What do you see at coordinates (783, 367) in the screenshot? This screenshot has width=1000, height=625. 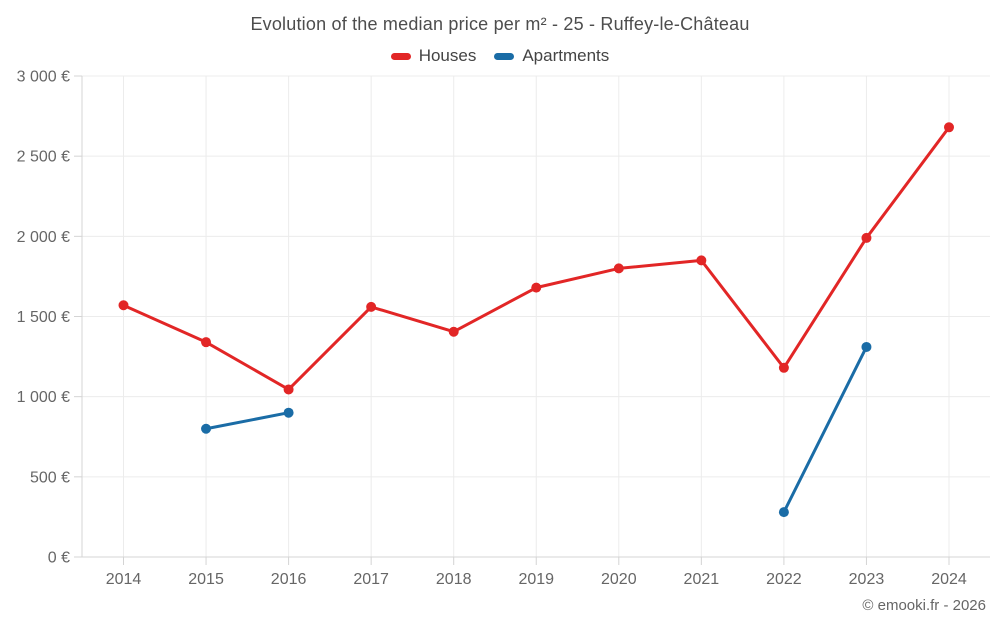 I see `houses-point-2022` at bounding box center [783, 367].